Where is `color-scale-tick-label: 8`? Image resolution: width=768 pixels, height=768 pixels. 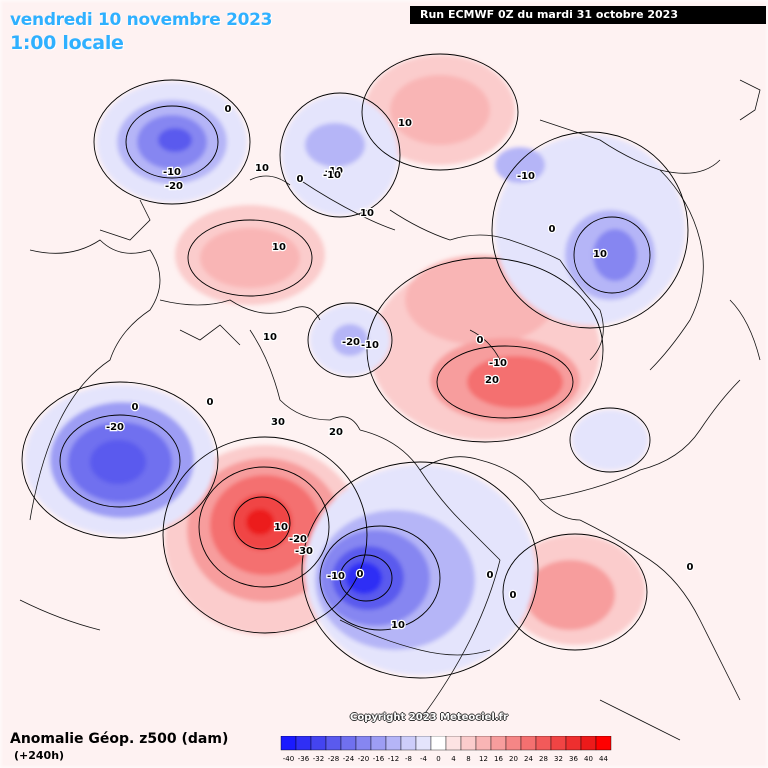
color-scale-tick-label: 8 is located at coordinates (468, 759).